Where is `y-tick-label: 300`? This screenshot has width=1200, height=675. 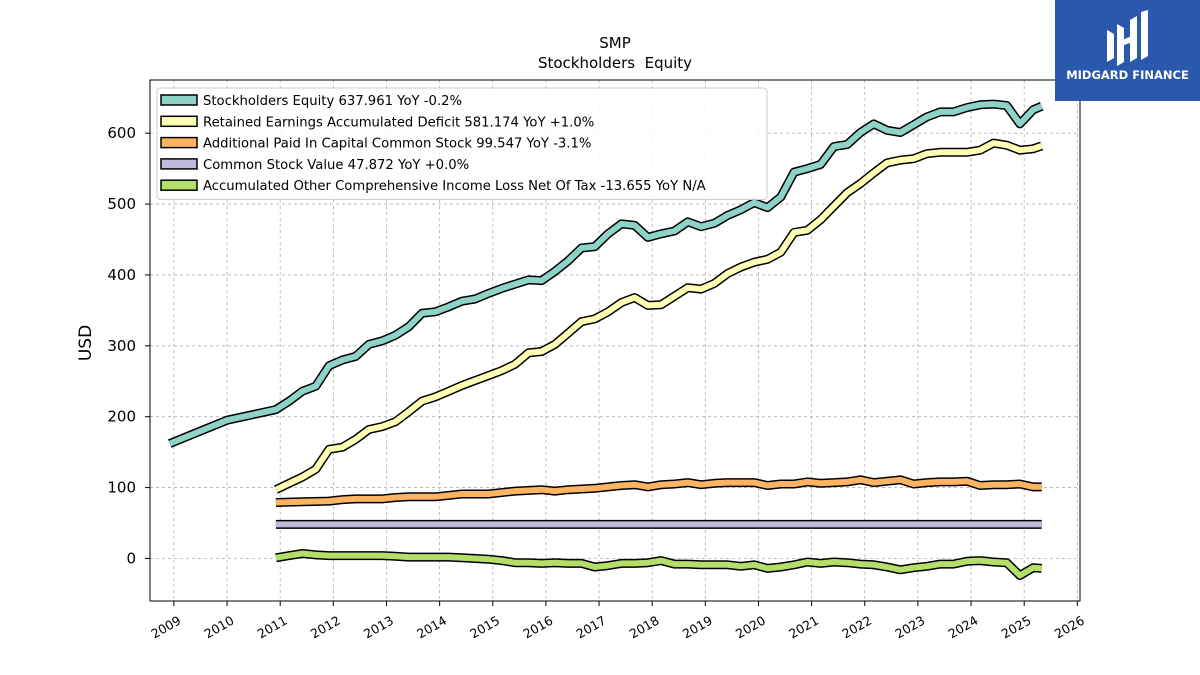
y-tick-label: 300 is located at coordinates (121, 346).